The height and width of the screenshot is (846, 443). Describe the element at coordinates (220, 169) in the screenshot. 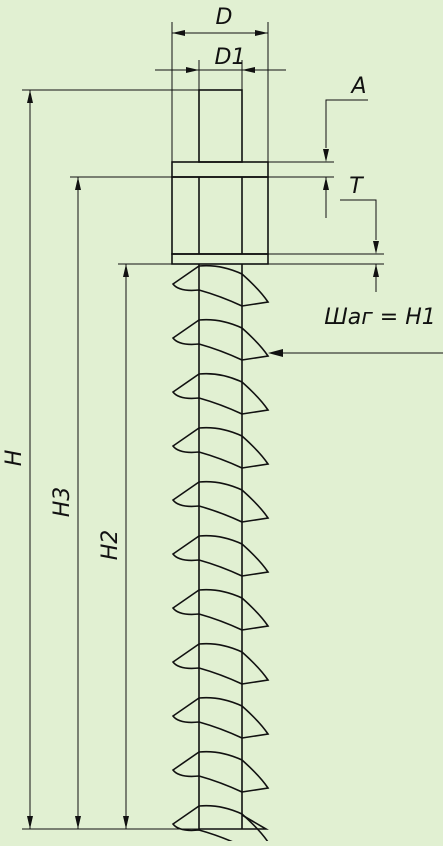

I see `flange-plate` at that location.